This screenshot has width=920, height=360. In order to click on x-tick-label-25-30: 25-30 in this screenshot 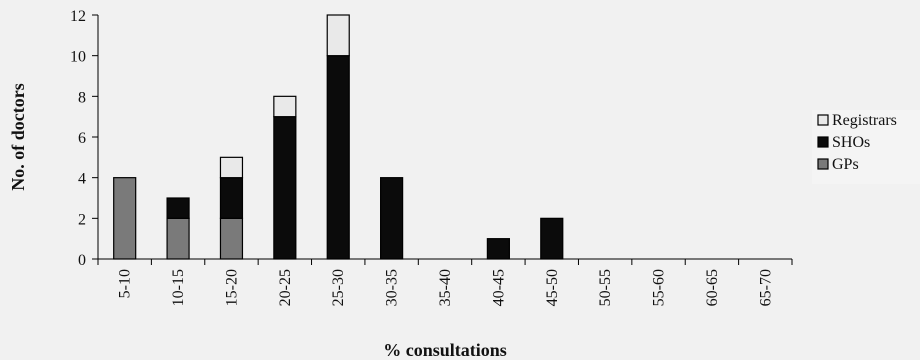, I will do `click(338, 287)`.